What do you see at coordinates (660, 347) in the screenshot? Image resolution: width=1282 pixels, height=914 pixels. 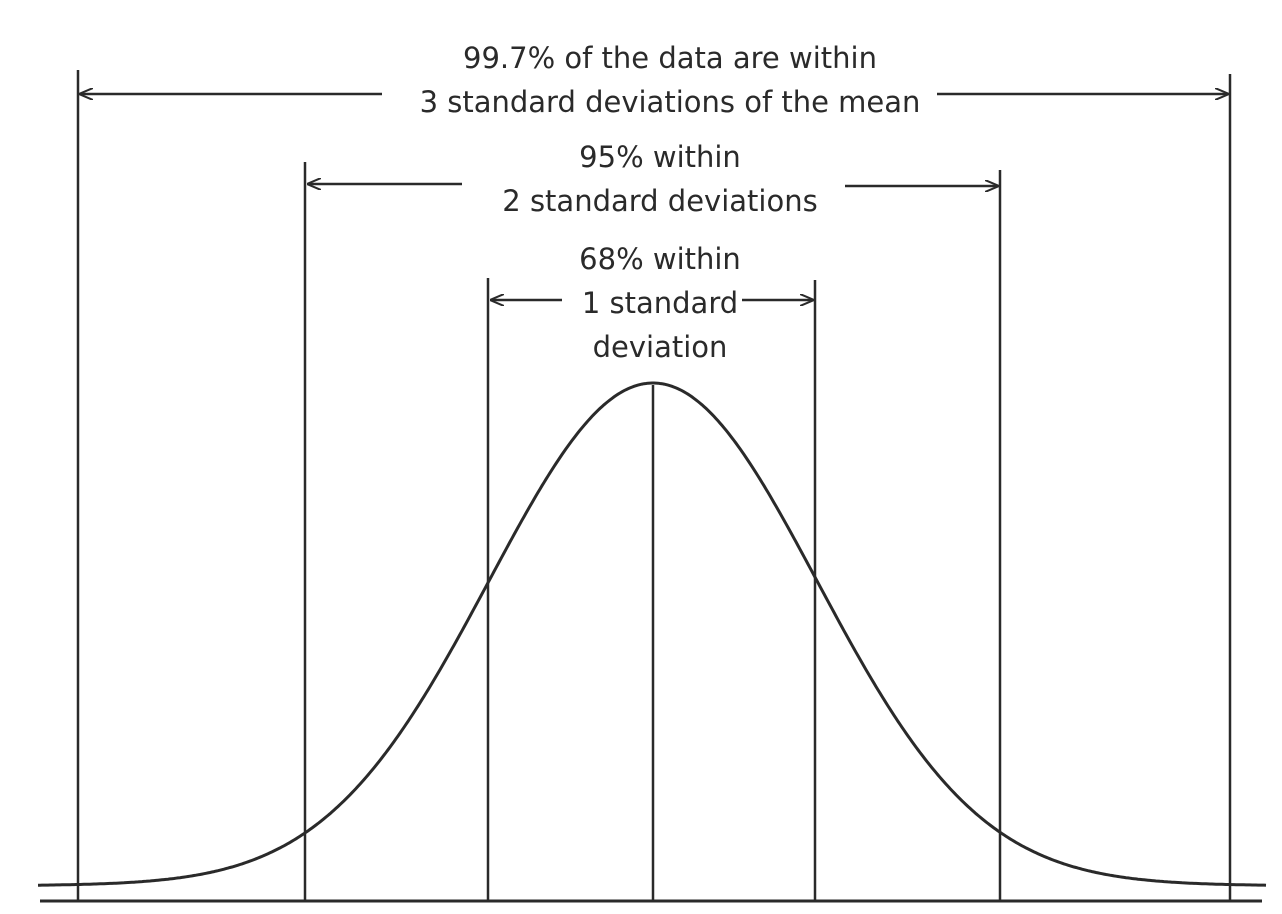 I see `one-sd-line3: deviation` at bounding box center [660, 347].